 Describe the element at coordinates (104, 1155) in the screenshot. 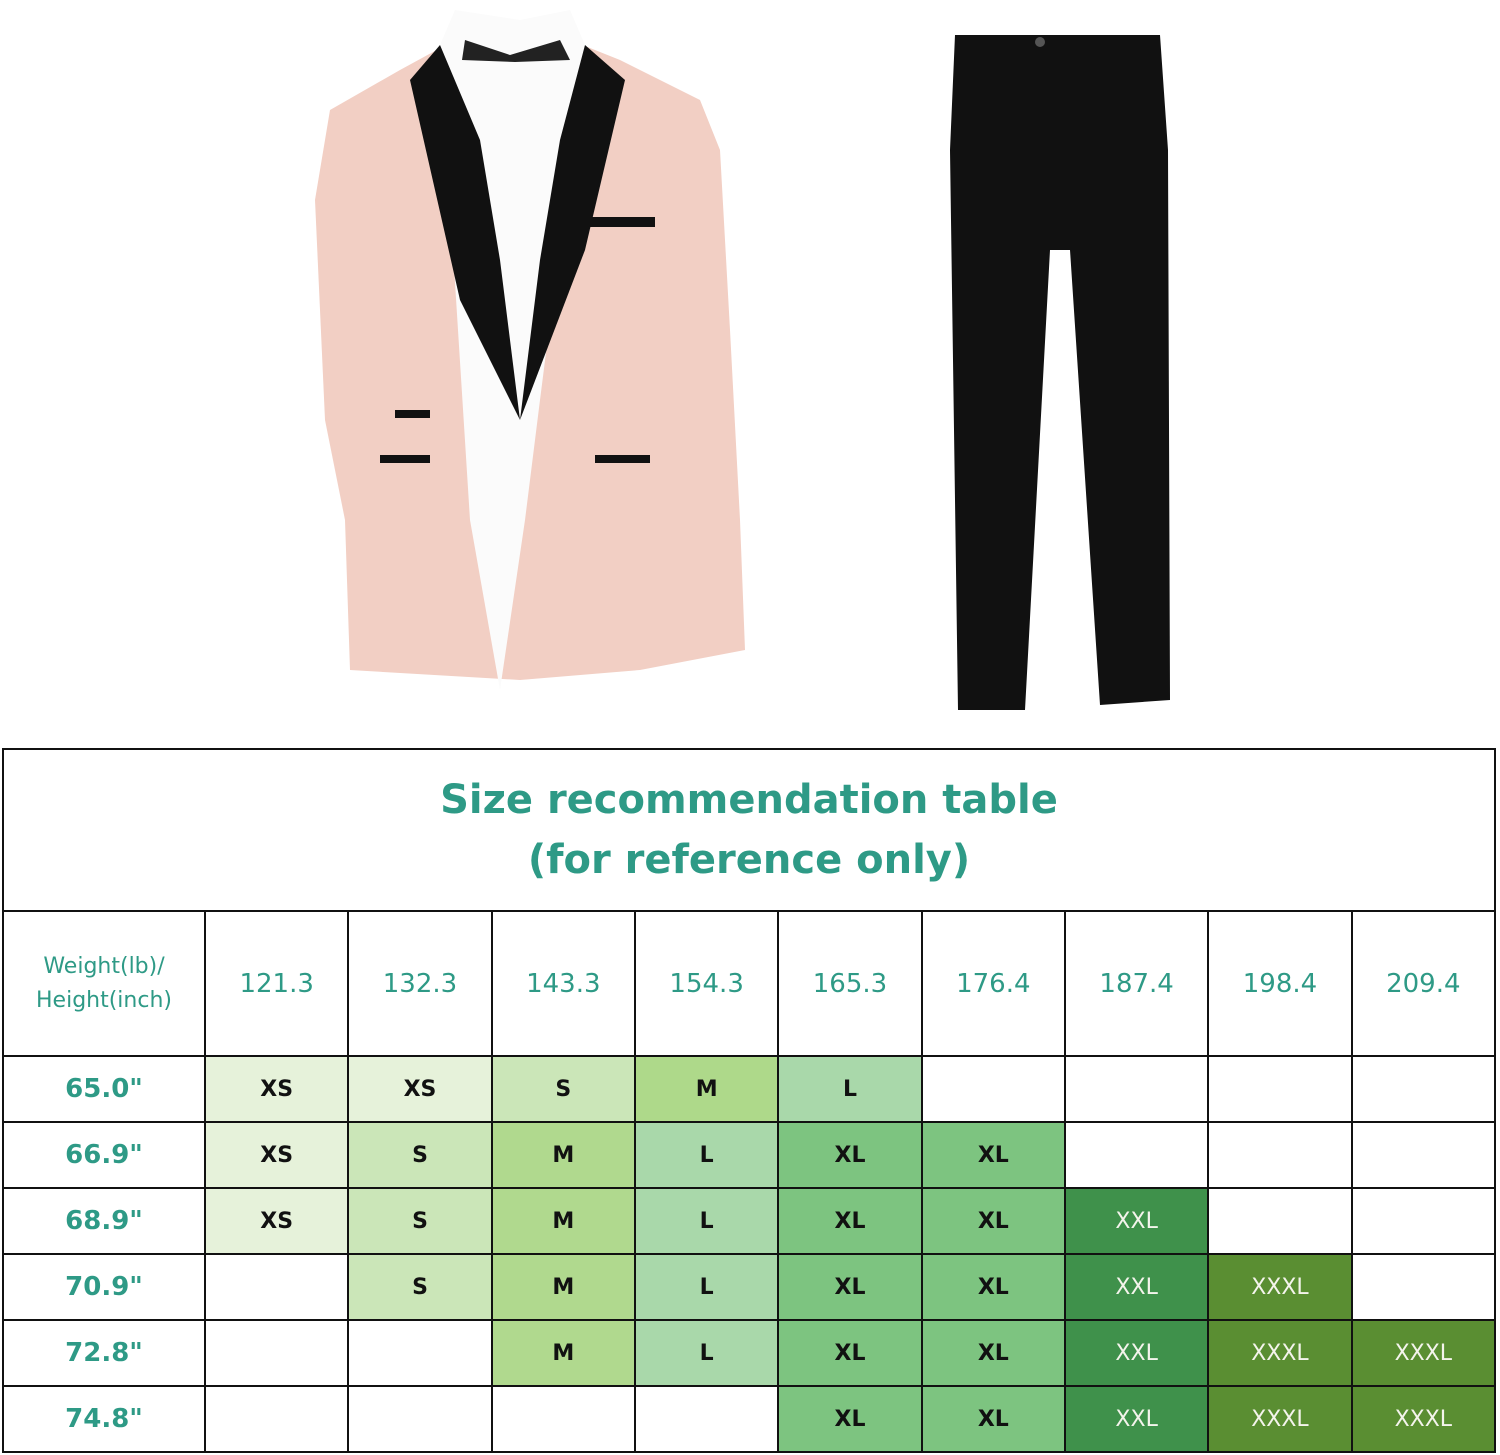

I see `height-label: 66.9"` at that location.